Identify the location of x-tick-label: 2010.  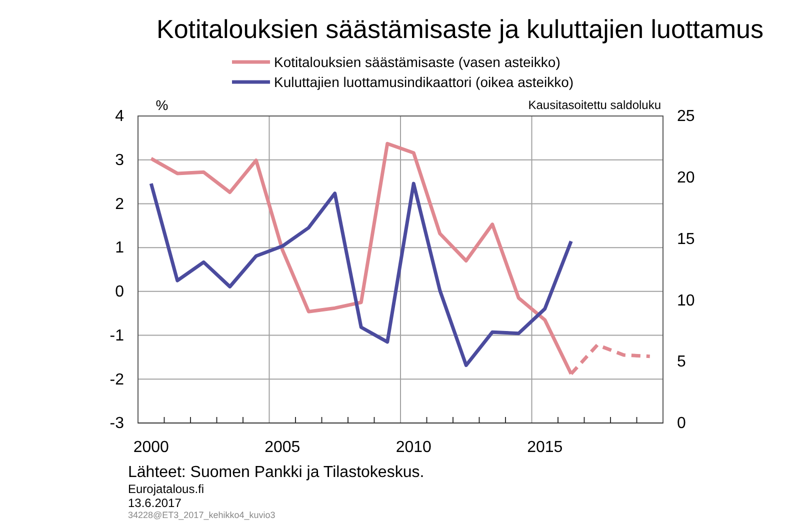
(414, 447).